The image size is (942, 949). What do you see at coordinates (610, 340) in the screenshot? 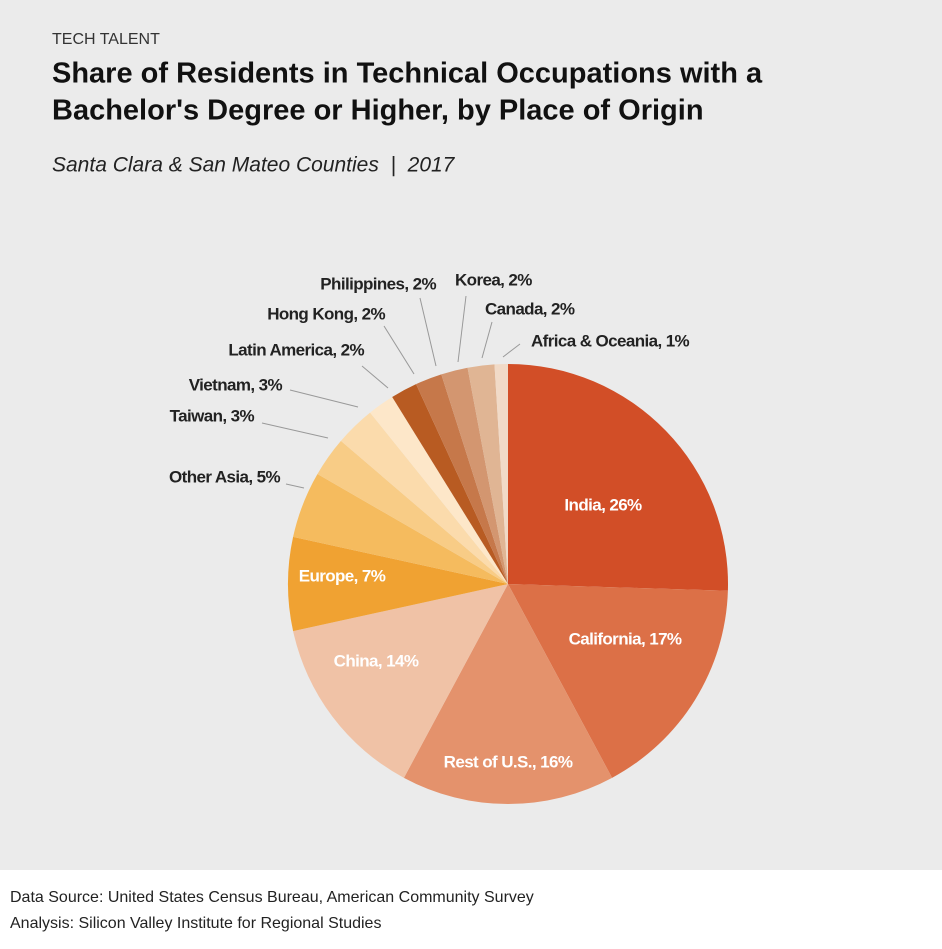
I see `data-label: Africa & Oceania, 1%` at bounding box center [610, 340].